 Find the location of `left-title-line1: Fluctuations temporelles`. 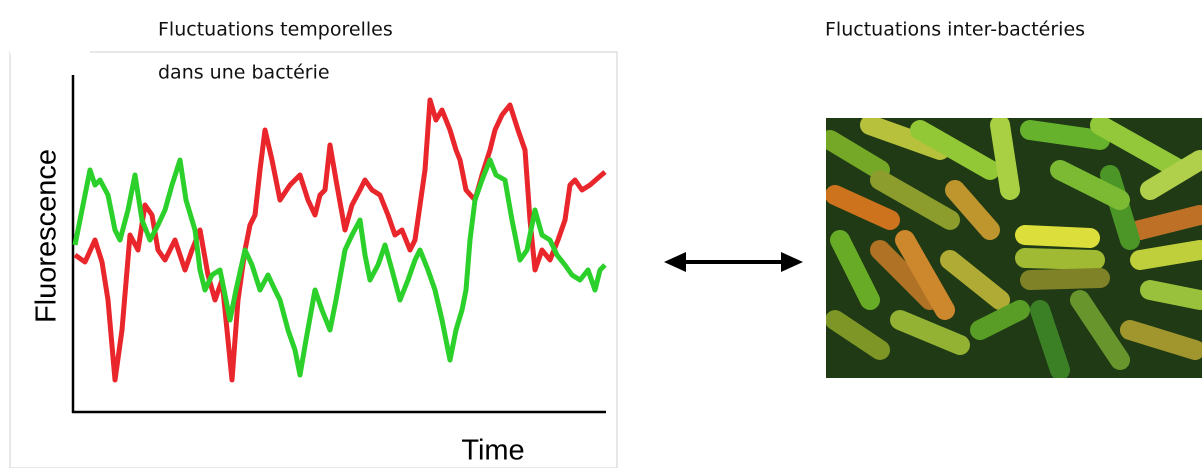

left-title-line1: Fluctuations temporelles is located at coordinates (275, 30).